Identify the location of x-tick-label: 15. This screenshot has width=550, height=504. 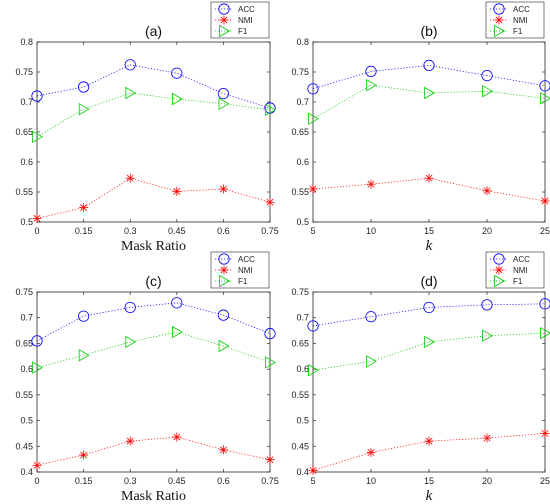
(429, 231).